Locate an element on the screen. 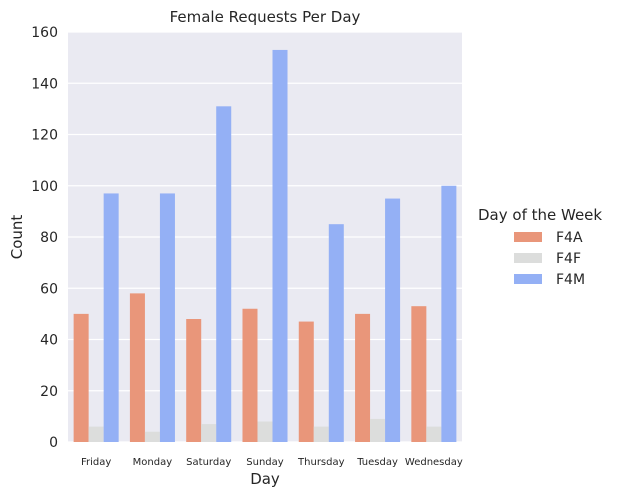 The height and width of the screenshot is (496, 625). y-tick-label: 120 is located at coordinates (44, 136).